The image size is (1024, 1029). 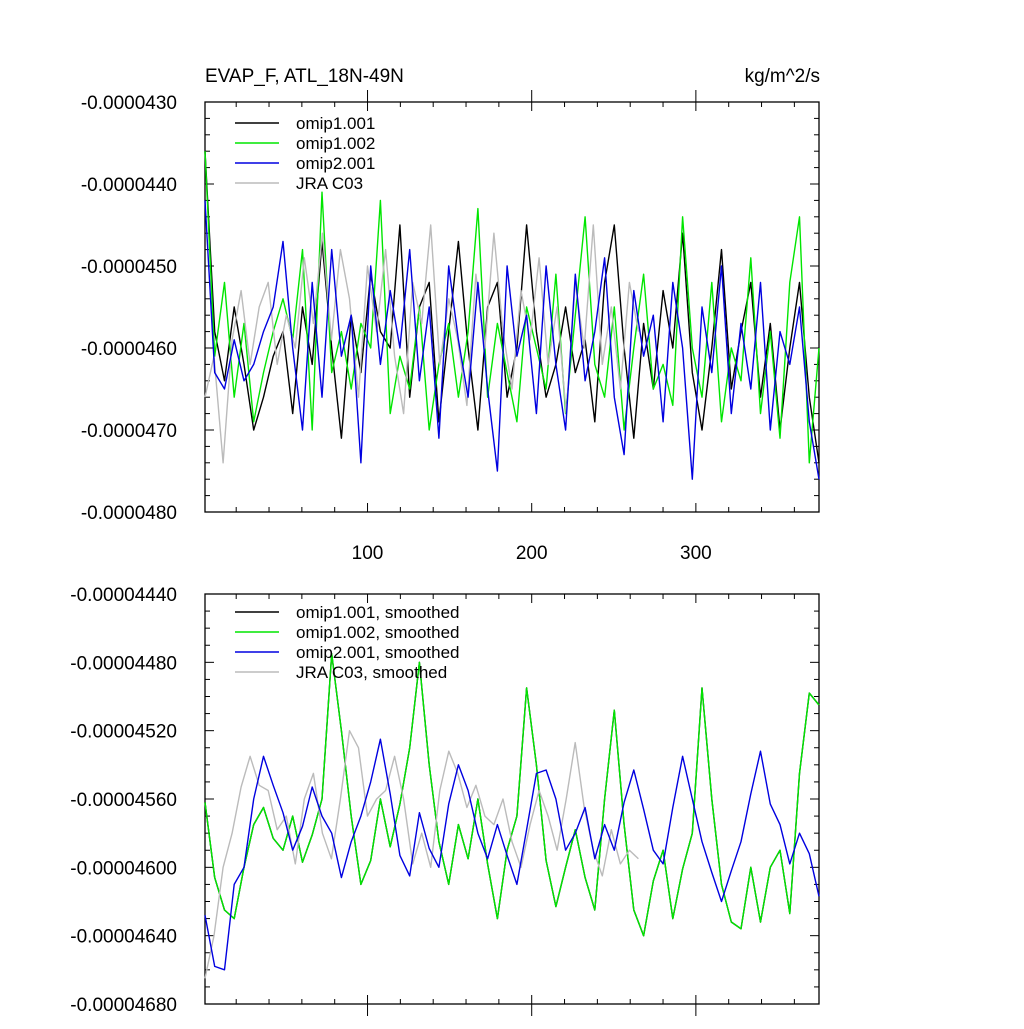 What do you see at coordinates (123, 732) in the screenshot?
I see `y-tick-label: -0.00004520` at bounding box center [123, 732].